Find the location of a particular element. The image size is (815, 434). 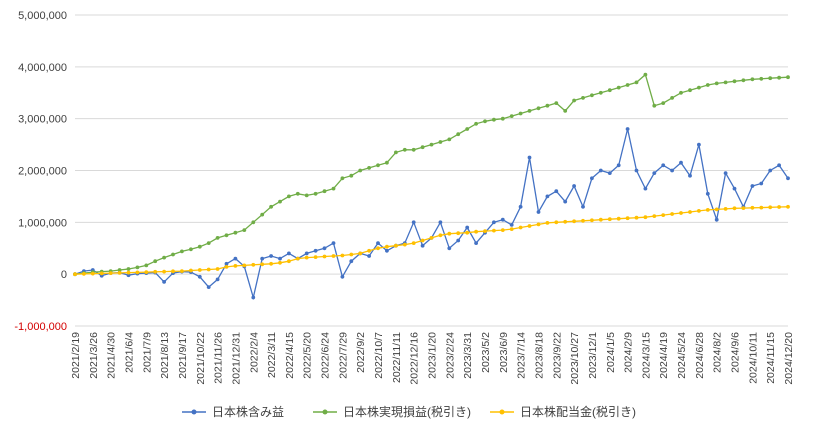

y-tick-label: 0 is located at coordinates (64, 275).